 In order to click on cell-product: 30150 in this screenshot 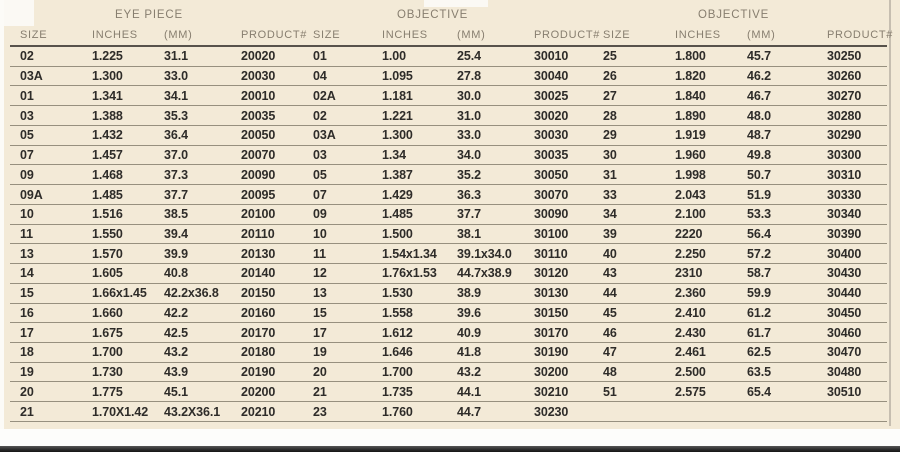, I will do `click(551, 312)`.